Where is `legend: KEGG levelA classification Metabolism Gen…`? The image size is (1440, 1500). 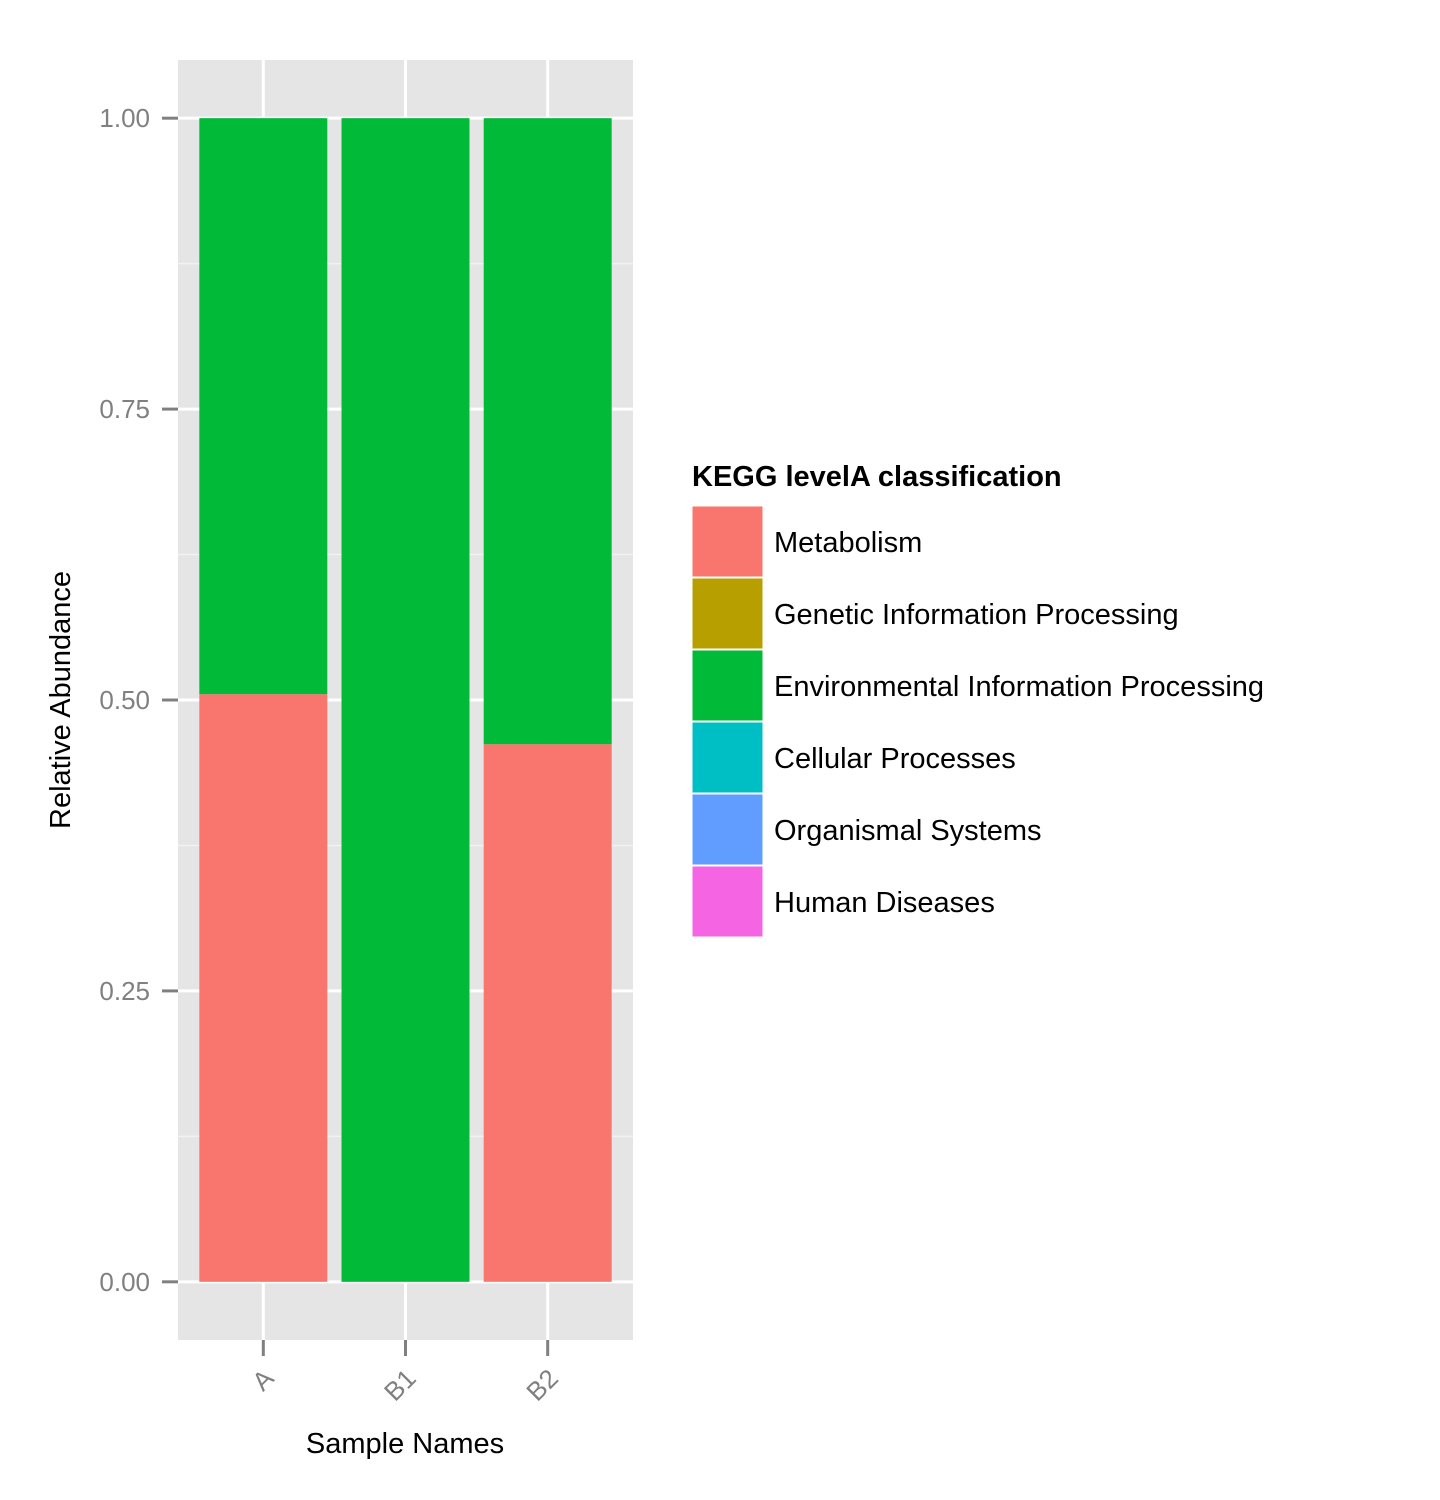
legend: KEGG levelA classification Metabolism Gen… is located at coordinates (977, 699).